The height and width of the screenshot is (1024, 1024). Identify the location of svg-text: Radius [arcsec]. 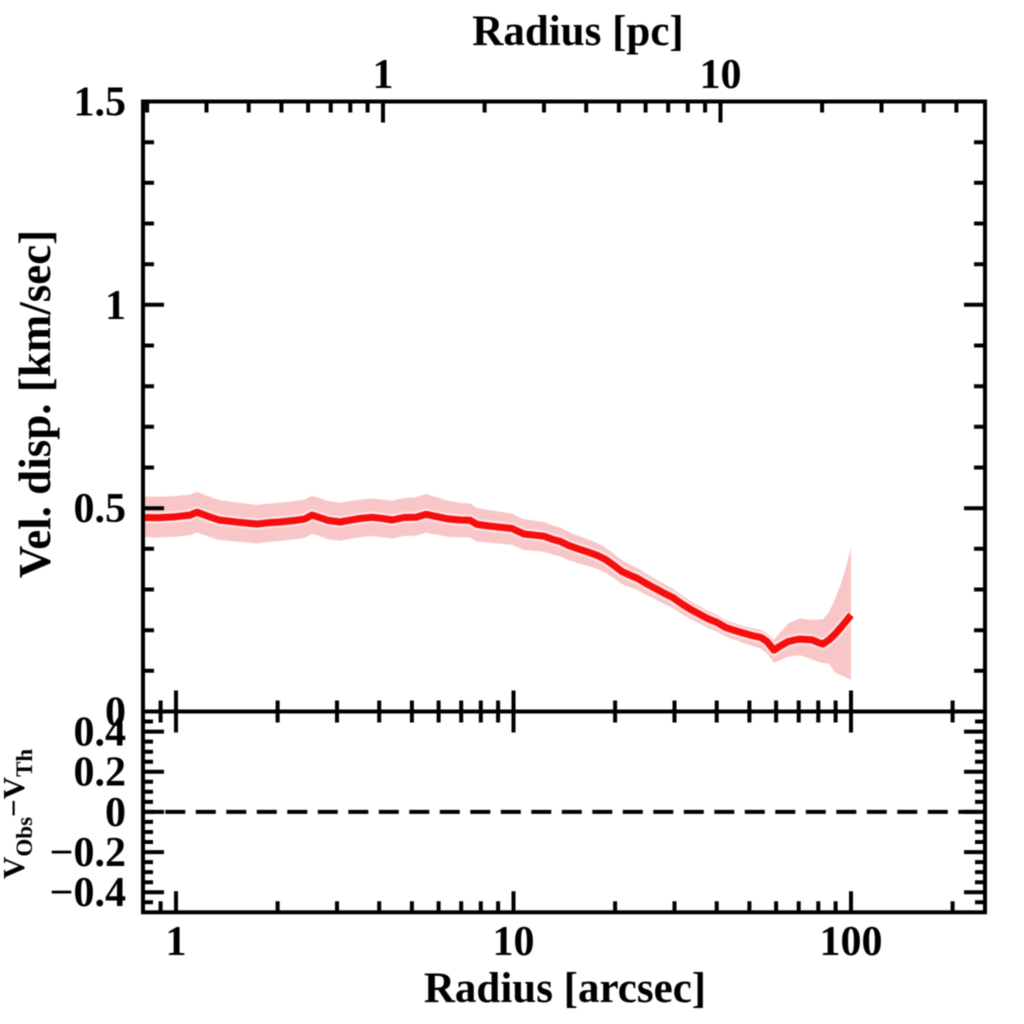
(565, 988).